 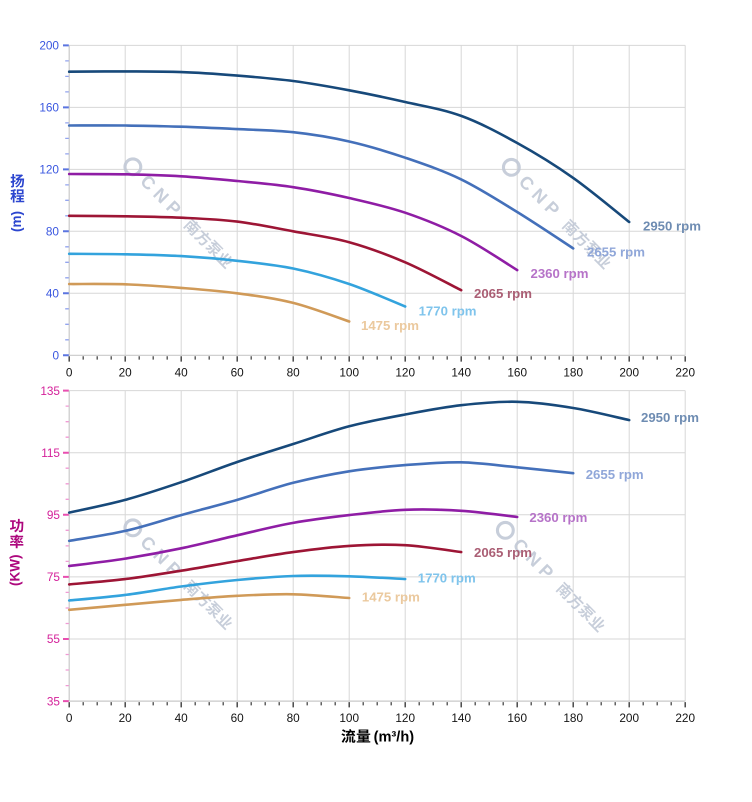 What do you see at coordinates (16, 221) in the screenshot?
I see `svg-text: (m)` at bounding box center [16, 221].